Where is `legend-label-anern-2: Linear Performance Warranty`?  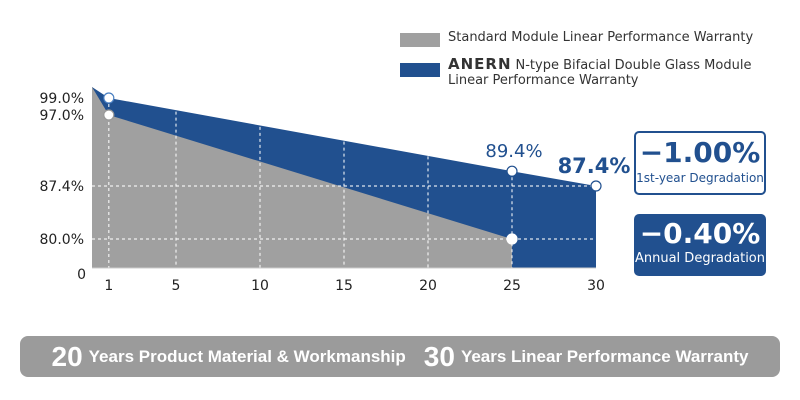
legend-label-anern-2: Linear Performance Warranty is located at coordinates (543, 80).